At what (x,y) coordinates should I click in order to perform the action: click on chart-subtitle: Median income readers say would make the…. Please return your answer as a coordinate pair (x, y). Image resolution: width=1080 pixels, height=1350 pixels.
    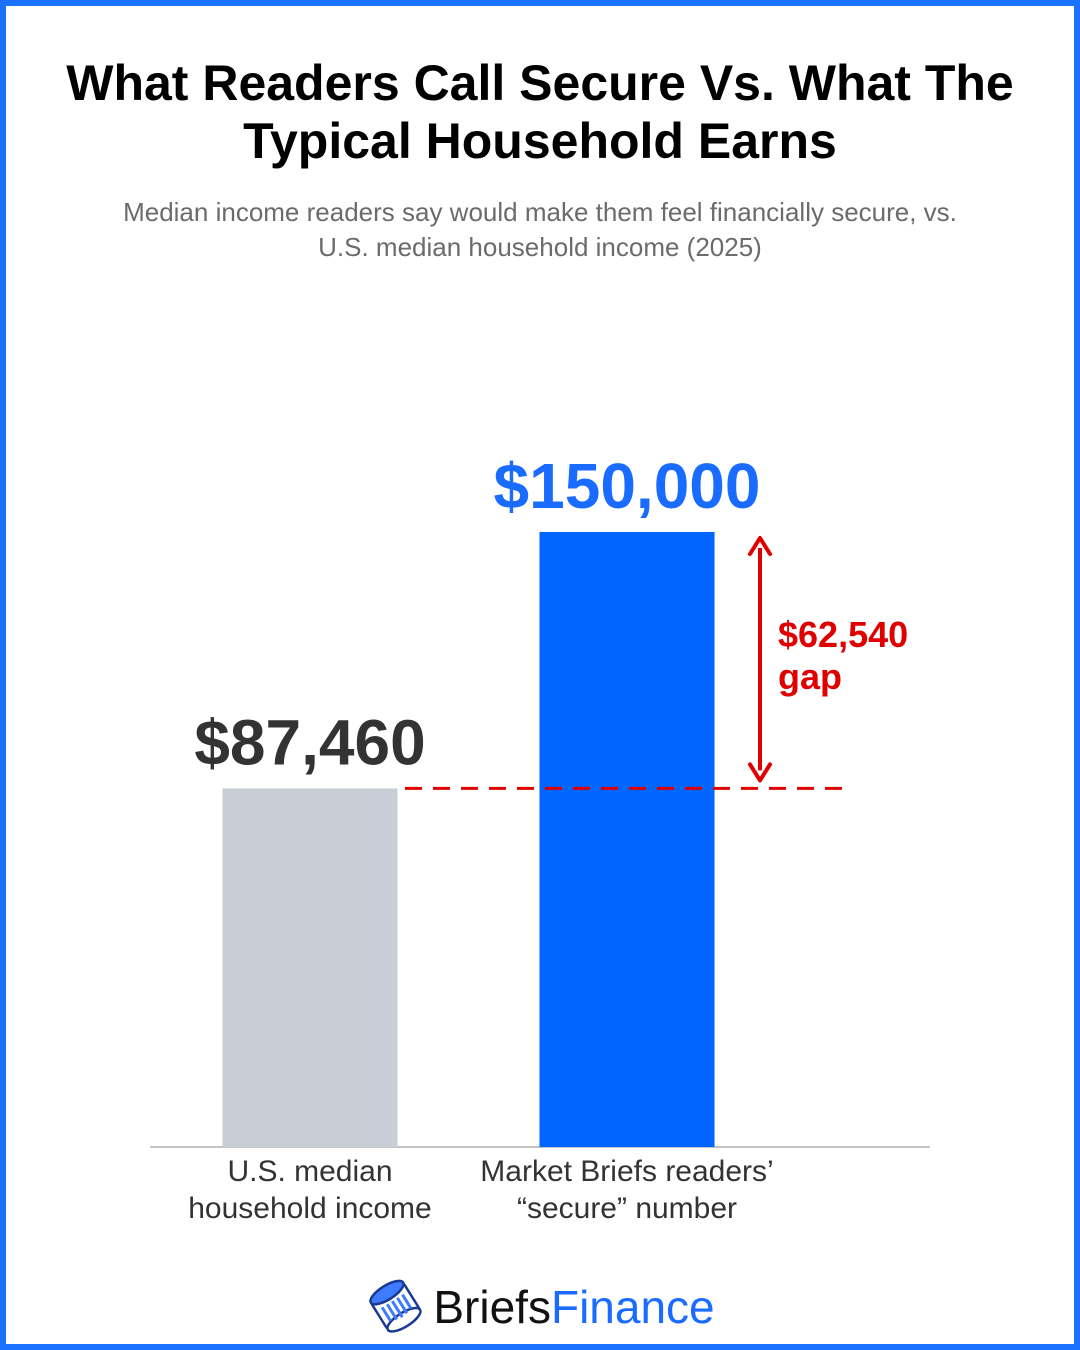
    Looking at the image, I should click on (540, 229).